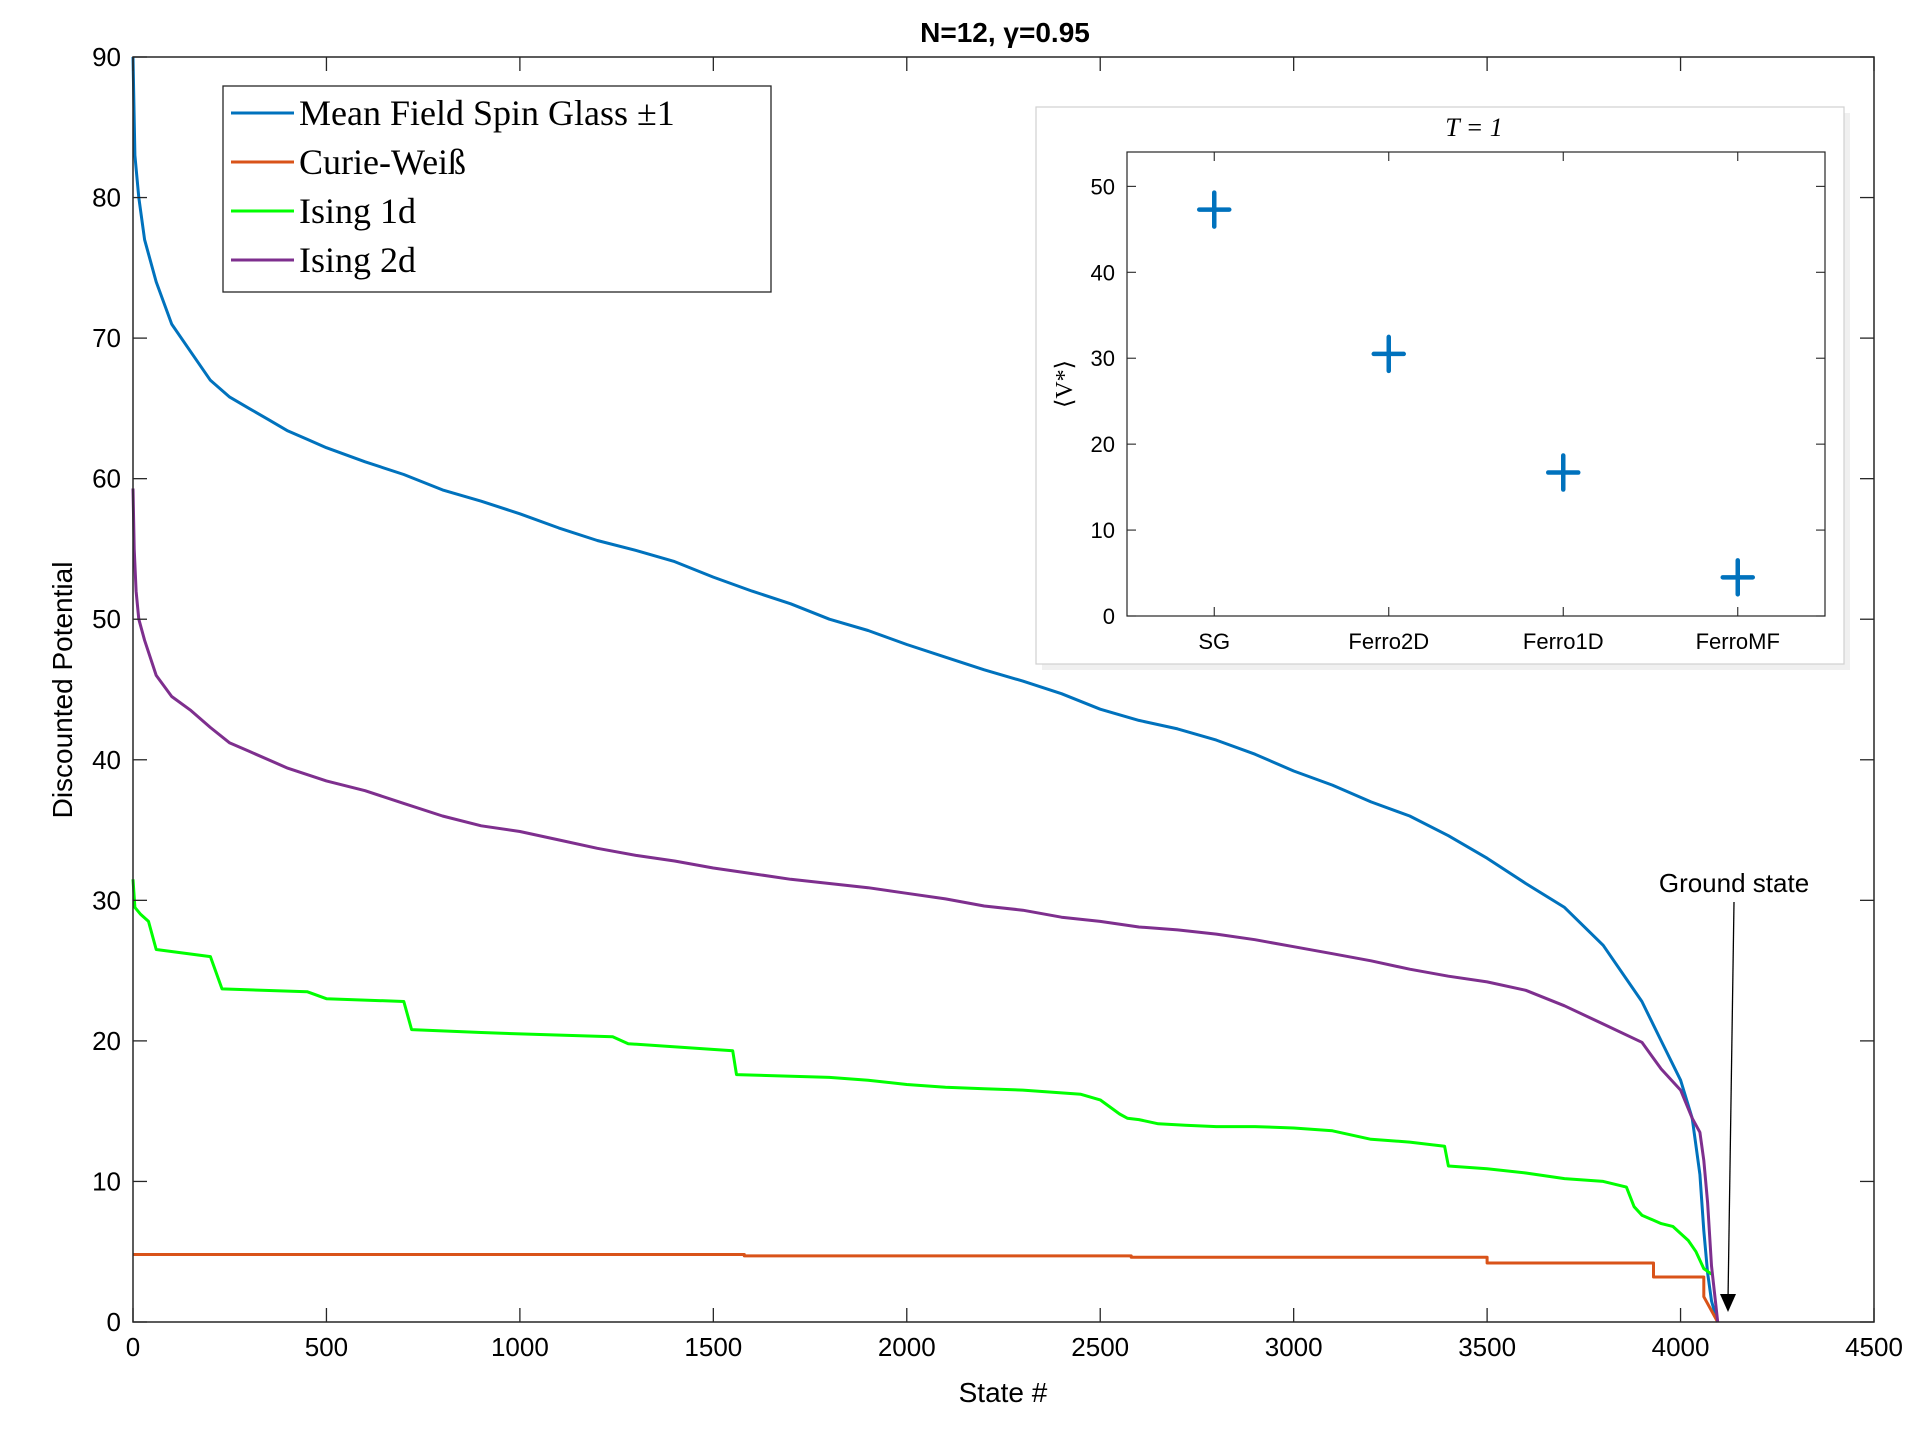  What do you see at coordinates (106, 900) in the screenshot?
I see `y-tick-label: 30` at bounding box center [106, 900].